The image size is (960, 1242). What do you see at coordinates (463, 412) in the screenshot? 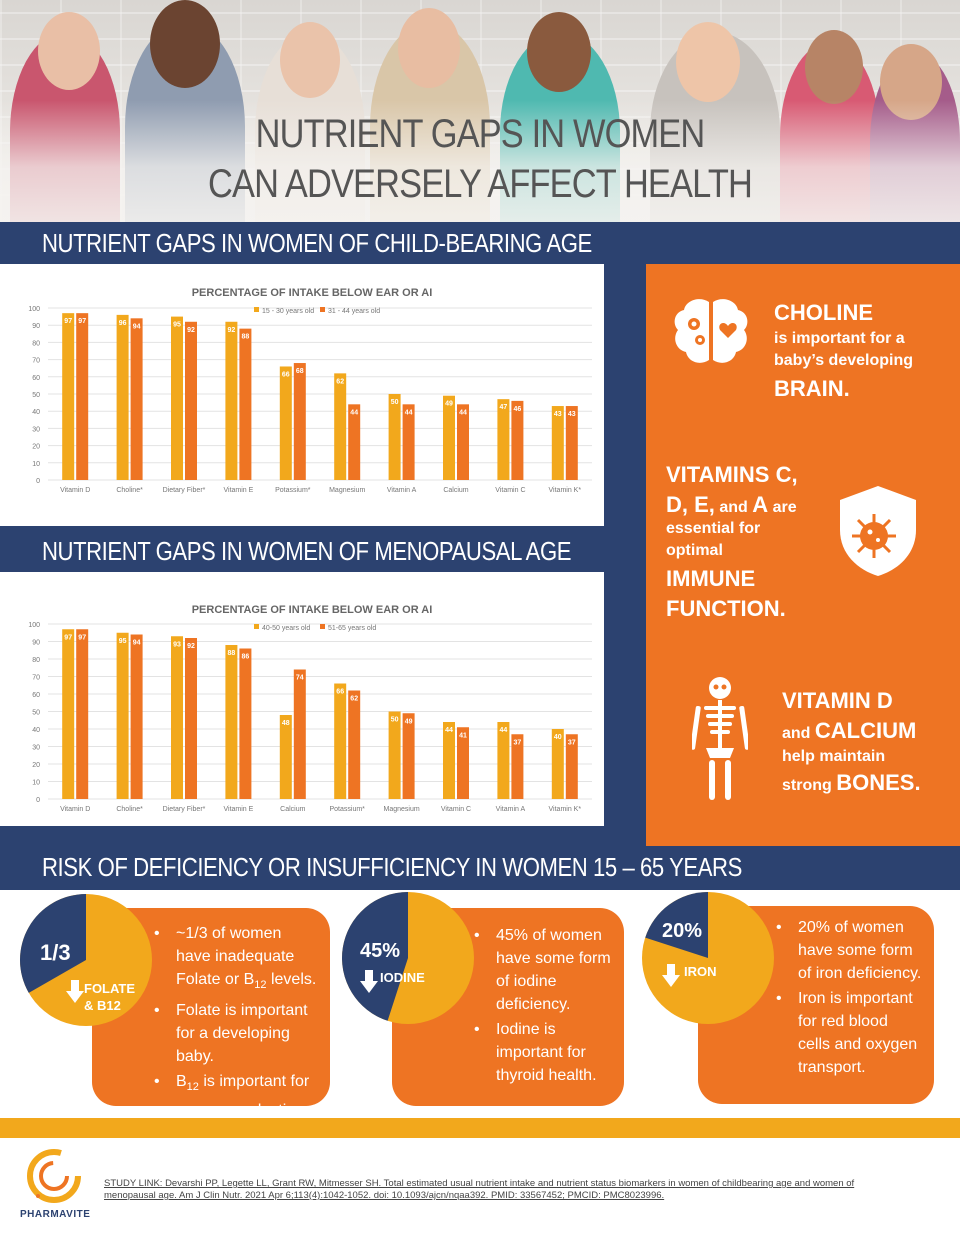
I see `bar-value-label: 44` at bounding box center [463, 412].